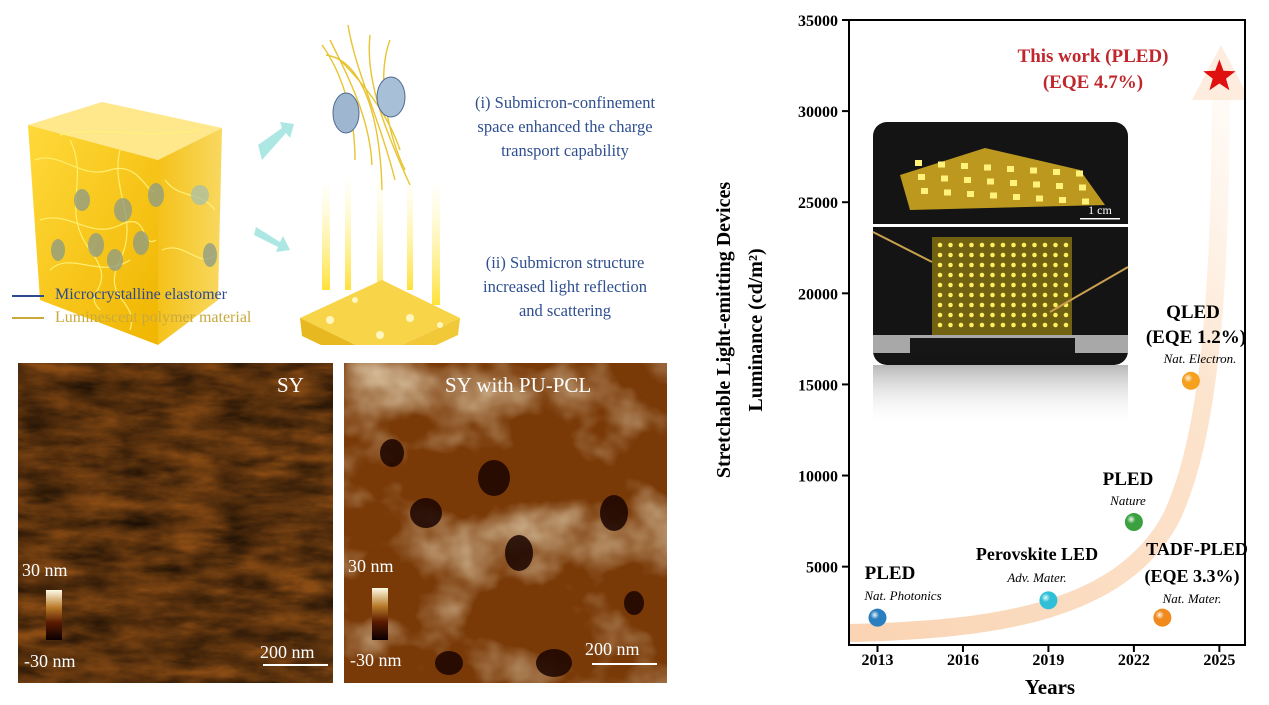 This screenshot has width=1269, height=705. Describe the element at coordinates (818, 385) in the screenshot. I see `y-tick-label: 15000` at that location.